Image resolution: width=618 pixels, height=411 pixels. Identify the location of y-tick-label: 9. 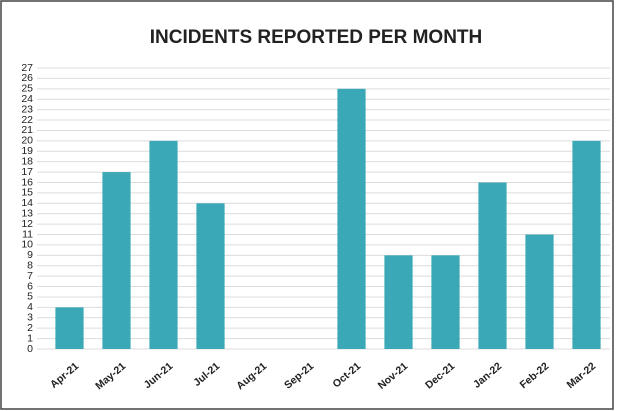
(30, 255).